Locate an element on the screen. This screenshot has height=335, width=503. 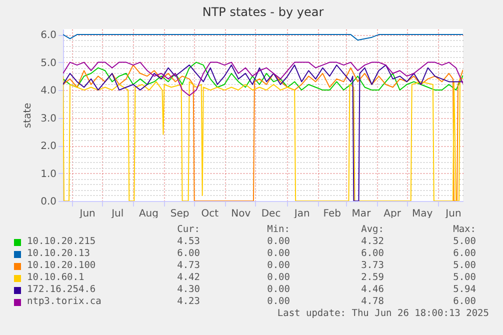
legend-label: ntp3.torix.ca is located at coordinates (64, 302).